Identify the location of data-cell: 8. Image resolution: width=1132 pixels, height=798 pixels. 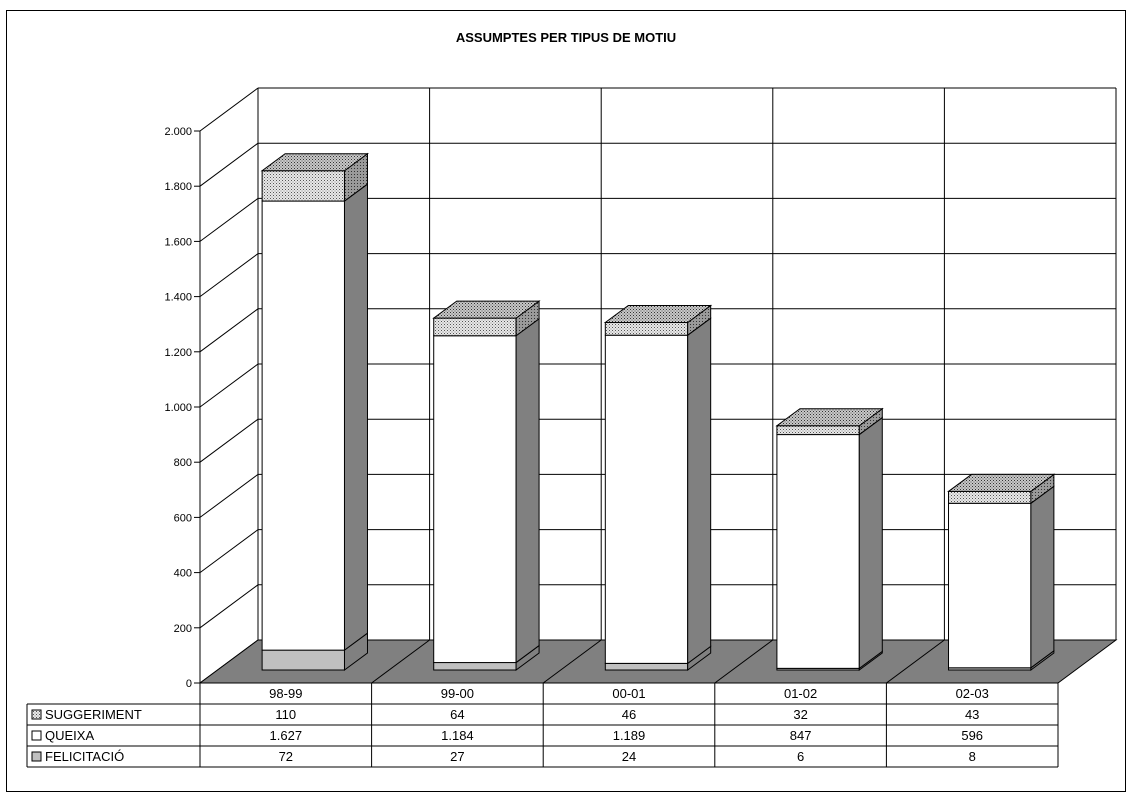
(972, 756).